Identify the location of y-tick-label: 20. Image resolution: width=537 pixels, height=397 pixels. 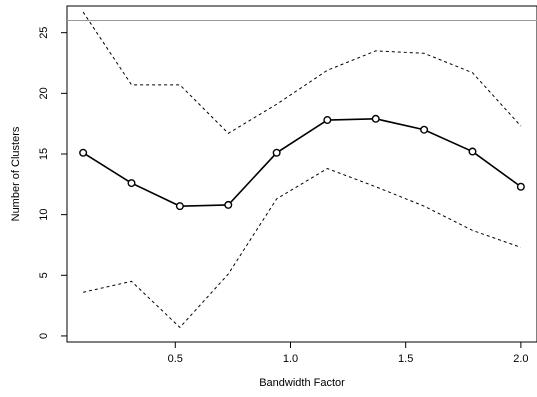
(44, 93).